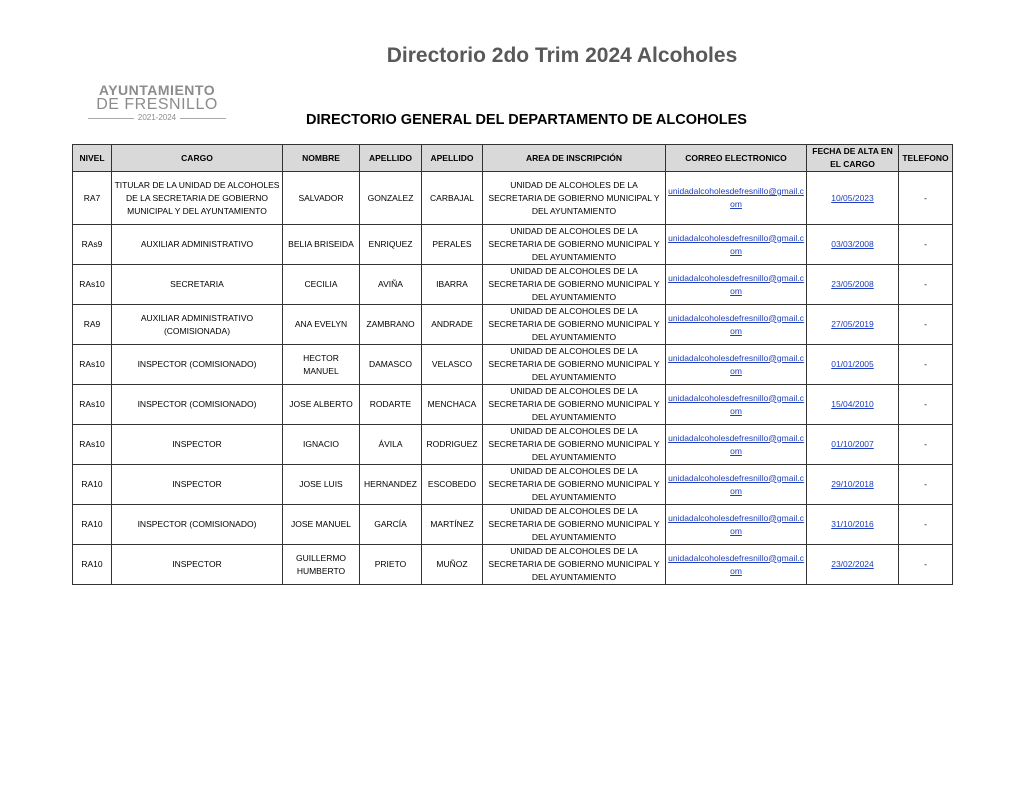 This screenshot has height=791, width=1024. I want to click on cell-nivel: RA9, so click(92, 324).